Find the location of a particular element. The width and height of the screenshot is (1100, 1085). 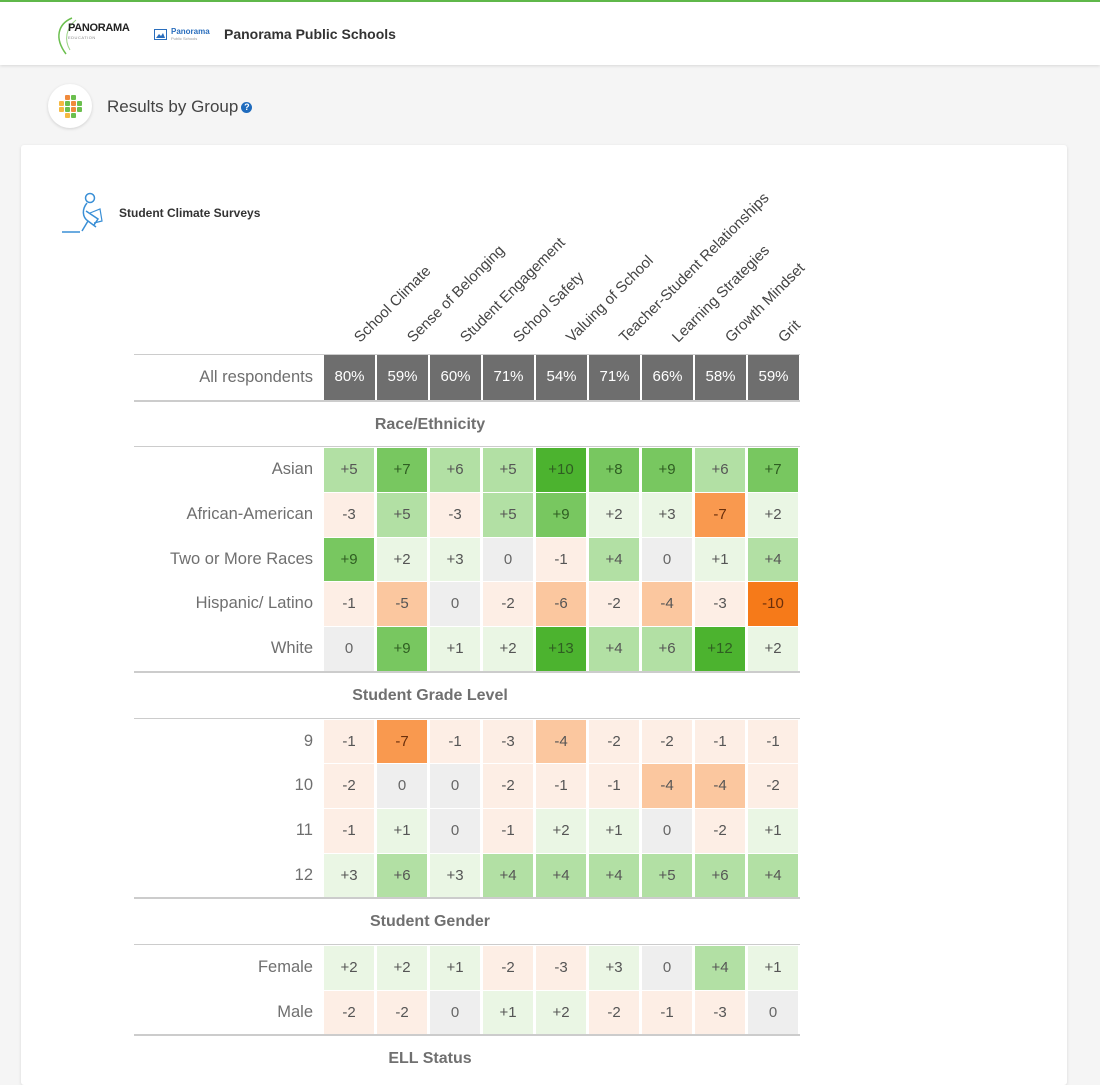

overall-cell: 80% is located at coordinates (349, 377).